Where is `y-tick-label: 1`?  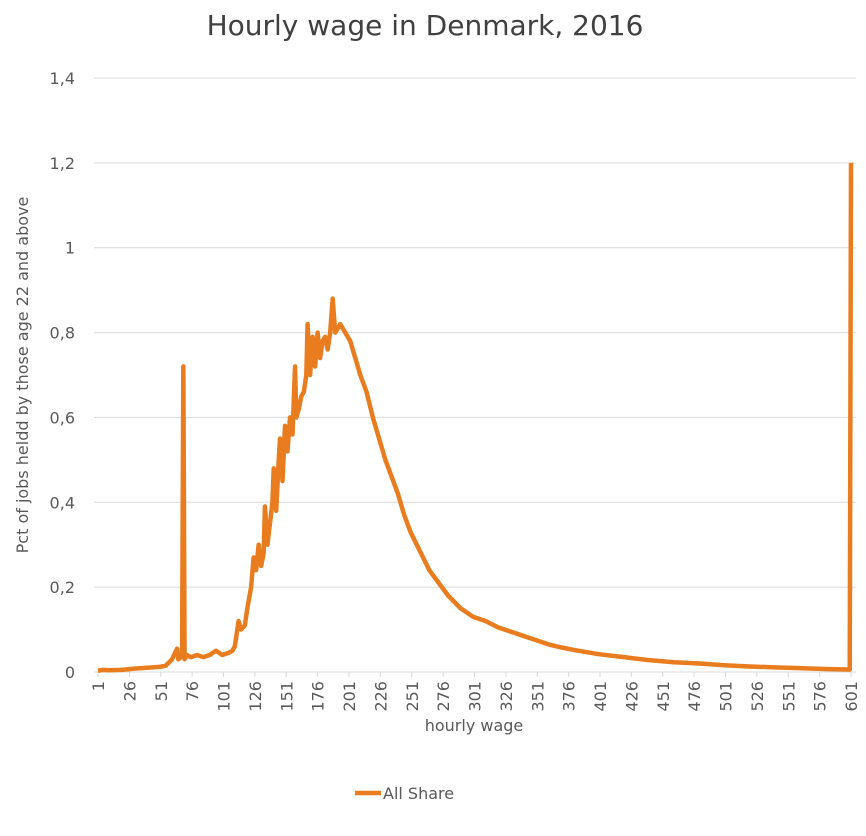
y-tick-label: 1 is located at coordinates (70, 248).